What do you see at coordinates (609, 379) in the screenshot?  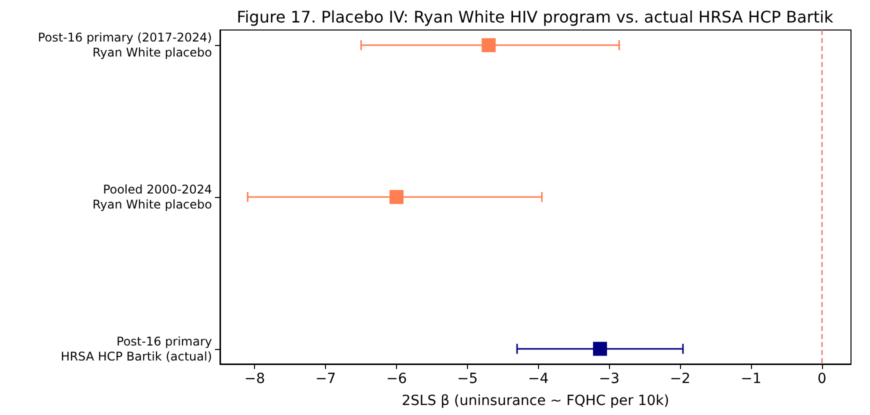 I see `x-tick-label: −3` at bounding box center [609, 379].